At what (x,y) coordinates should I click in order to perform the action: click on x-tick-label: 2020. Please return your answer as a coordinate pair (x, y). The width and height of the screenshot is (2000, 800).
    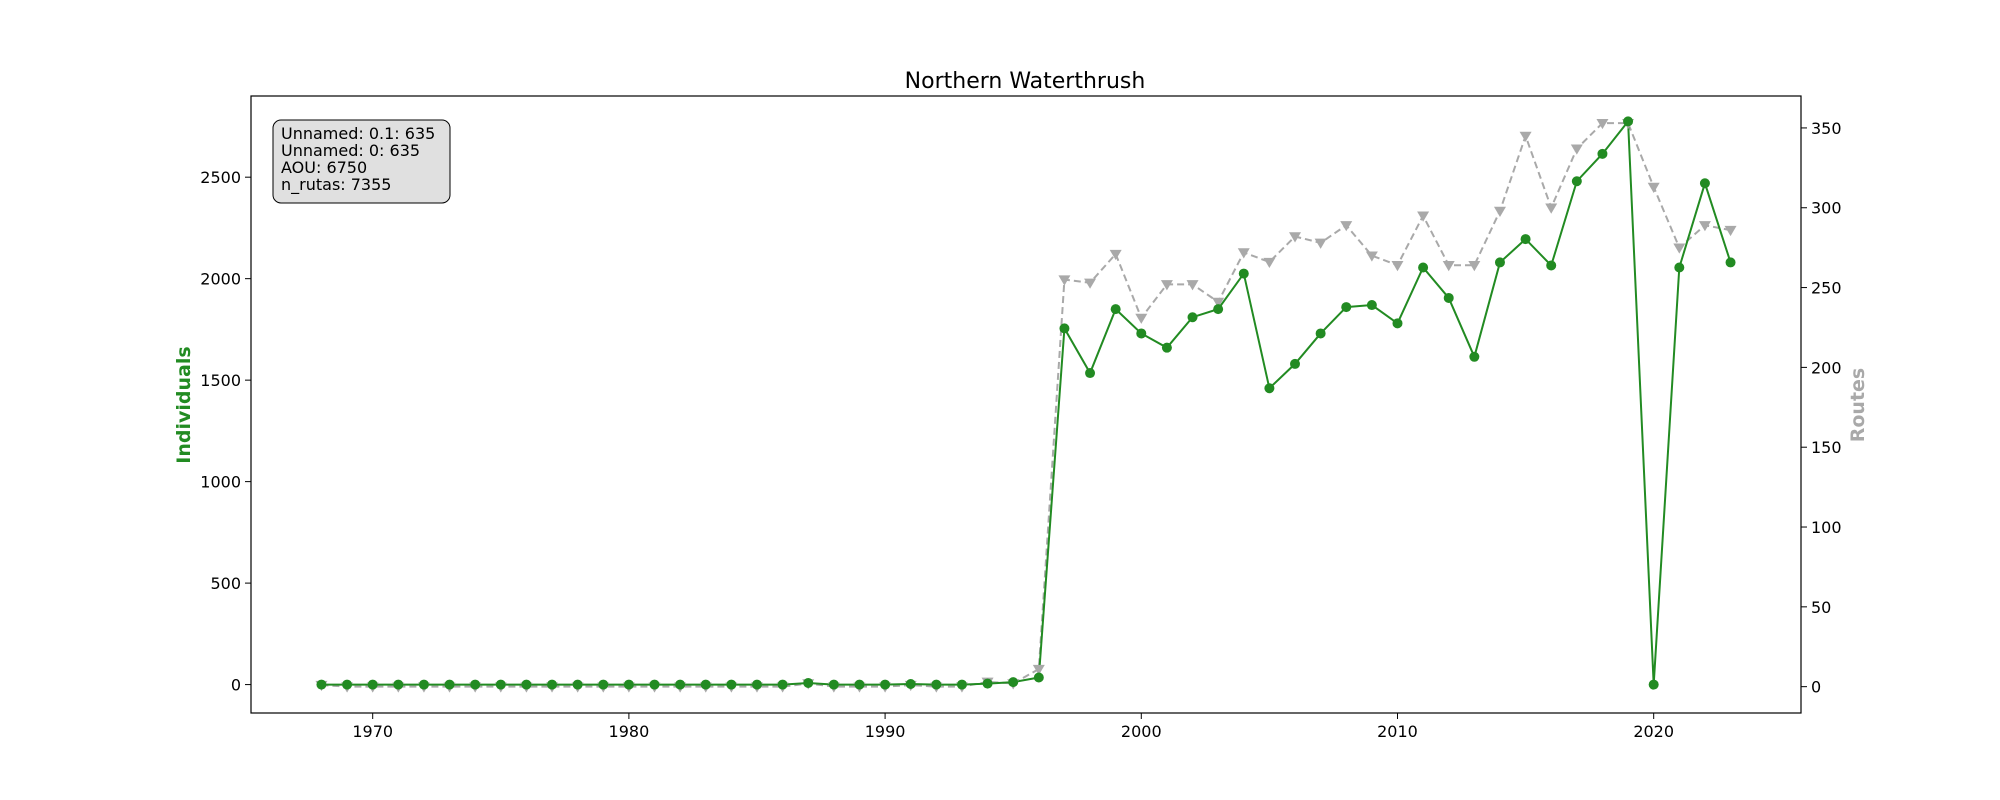
    Looking at the image, I should click on (1653, 731).